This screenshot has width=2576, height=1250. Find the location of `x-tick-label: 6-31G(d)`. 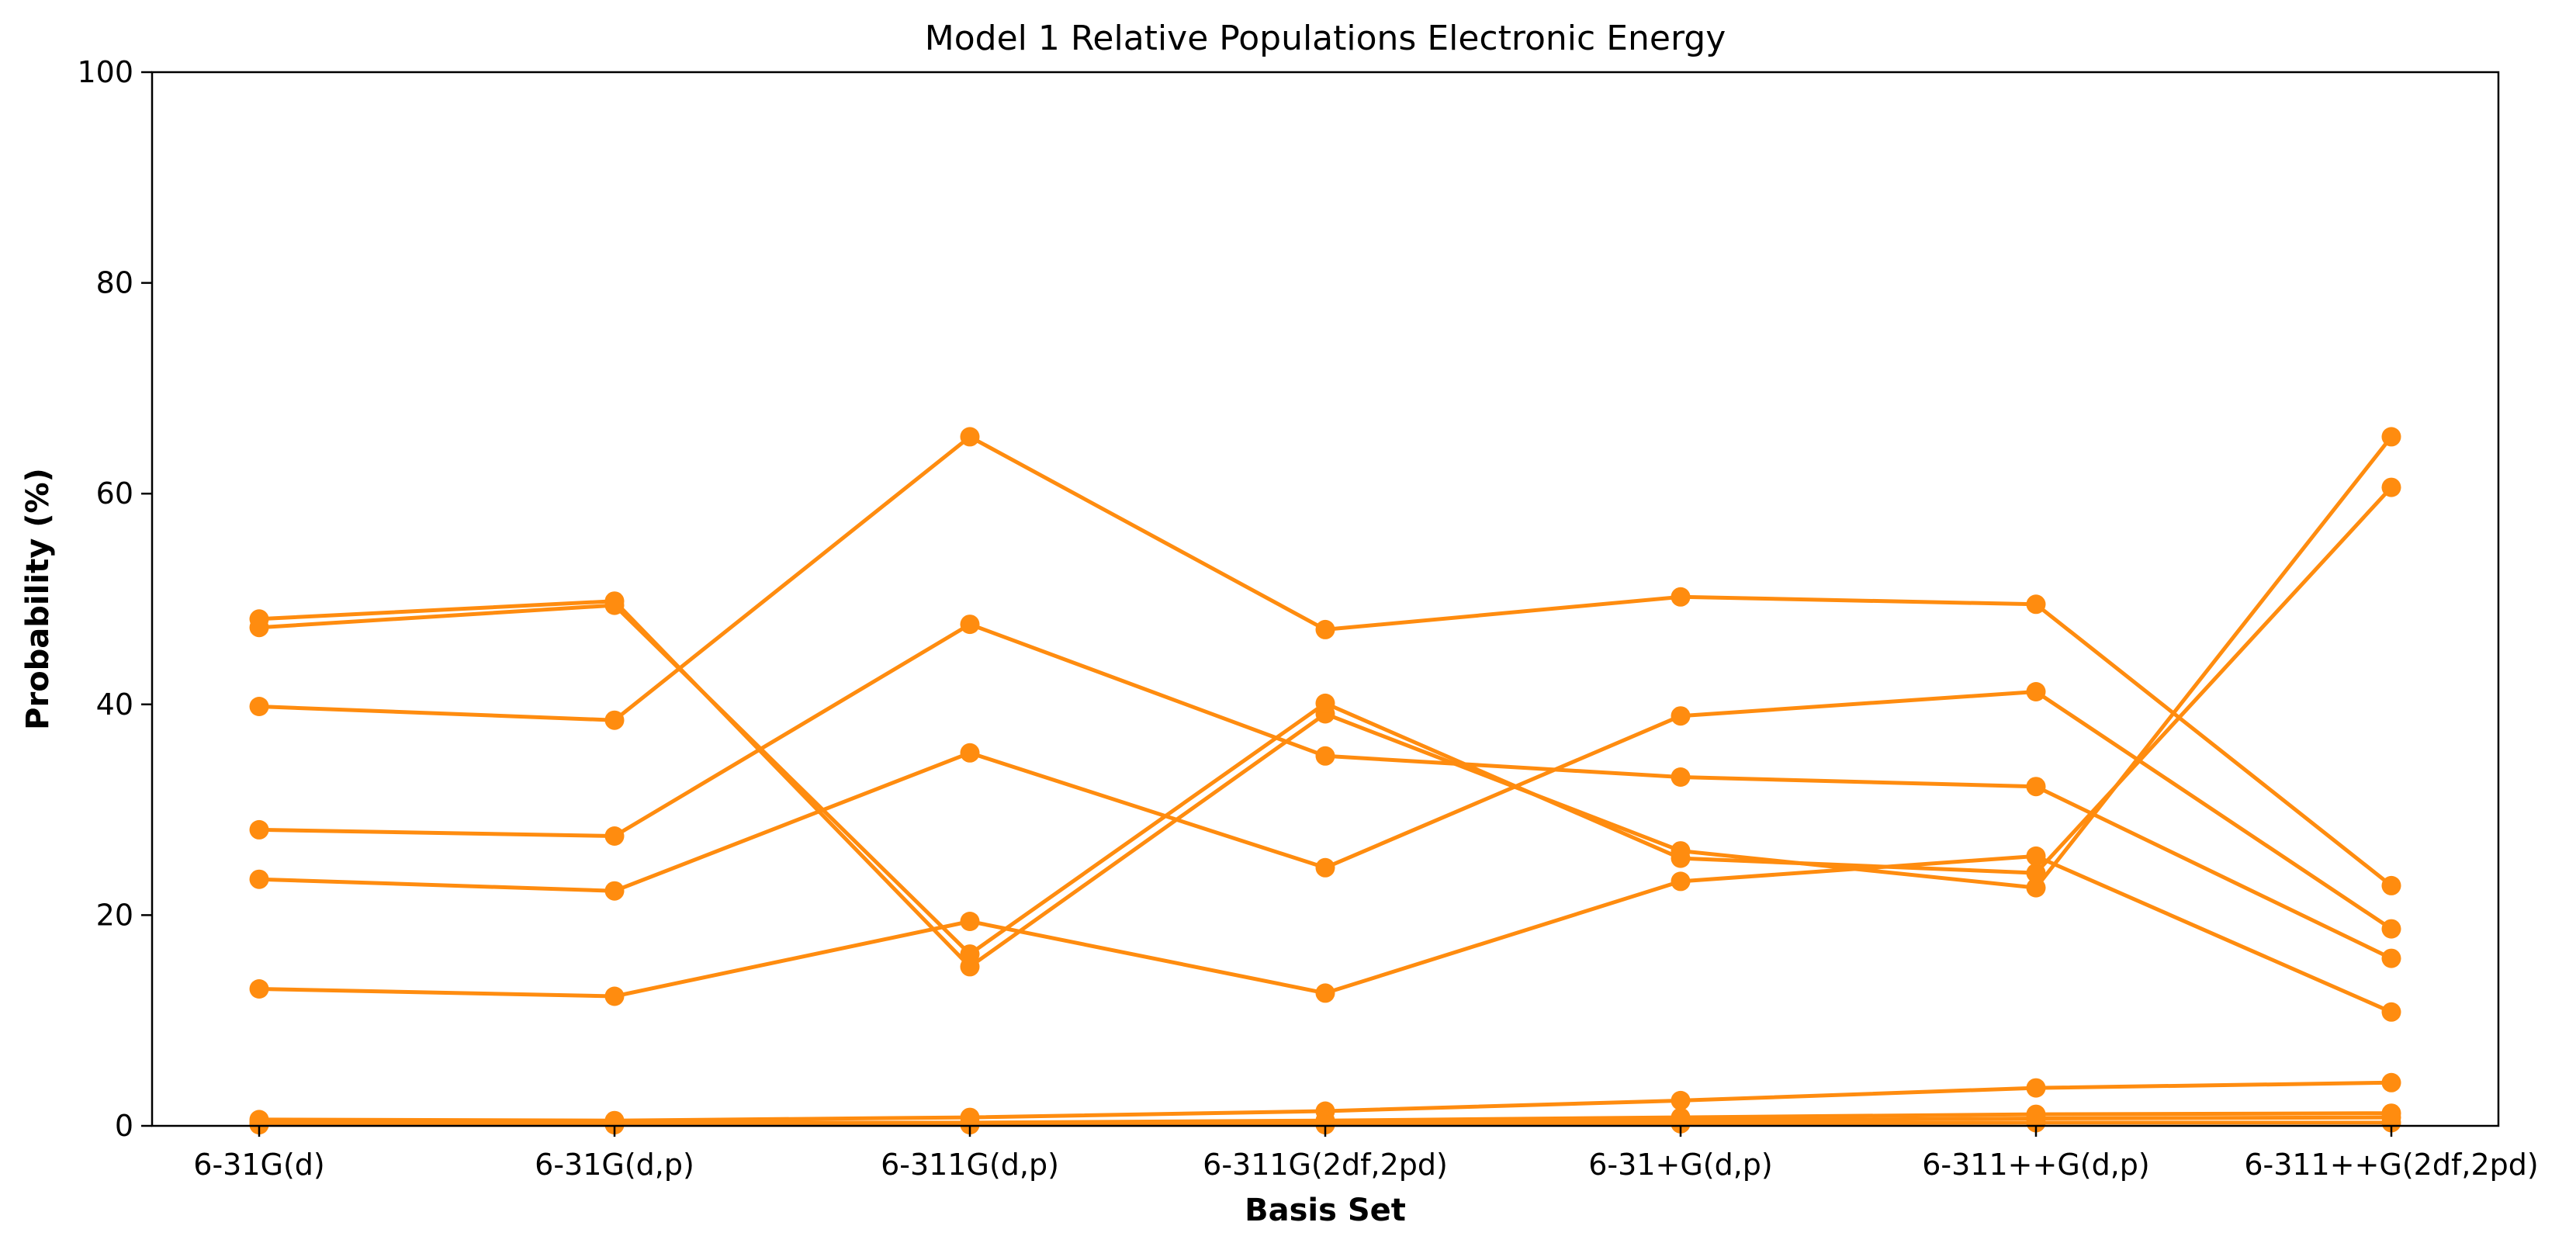

x-tick-label: 6-31G(d) is located at coordinates (258, 1165).